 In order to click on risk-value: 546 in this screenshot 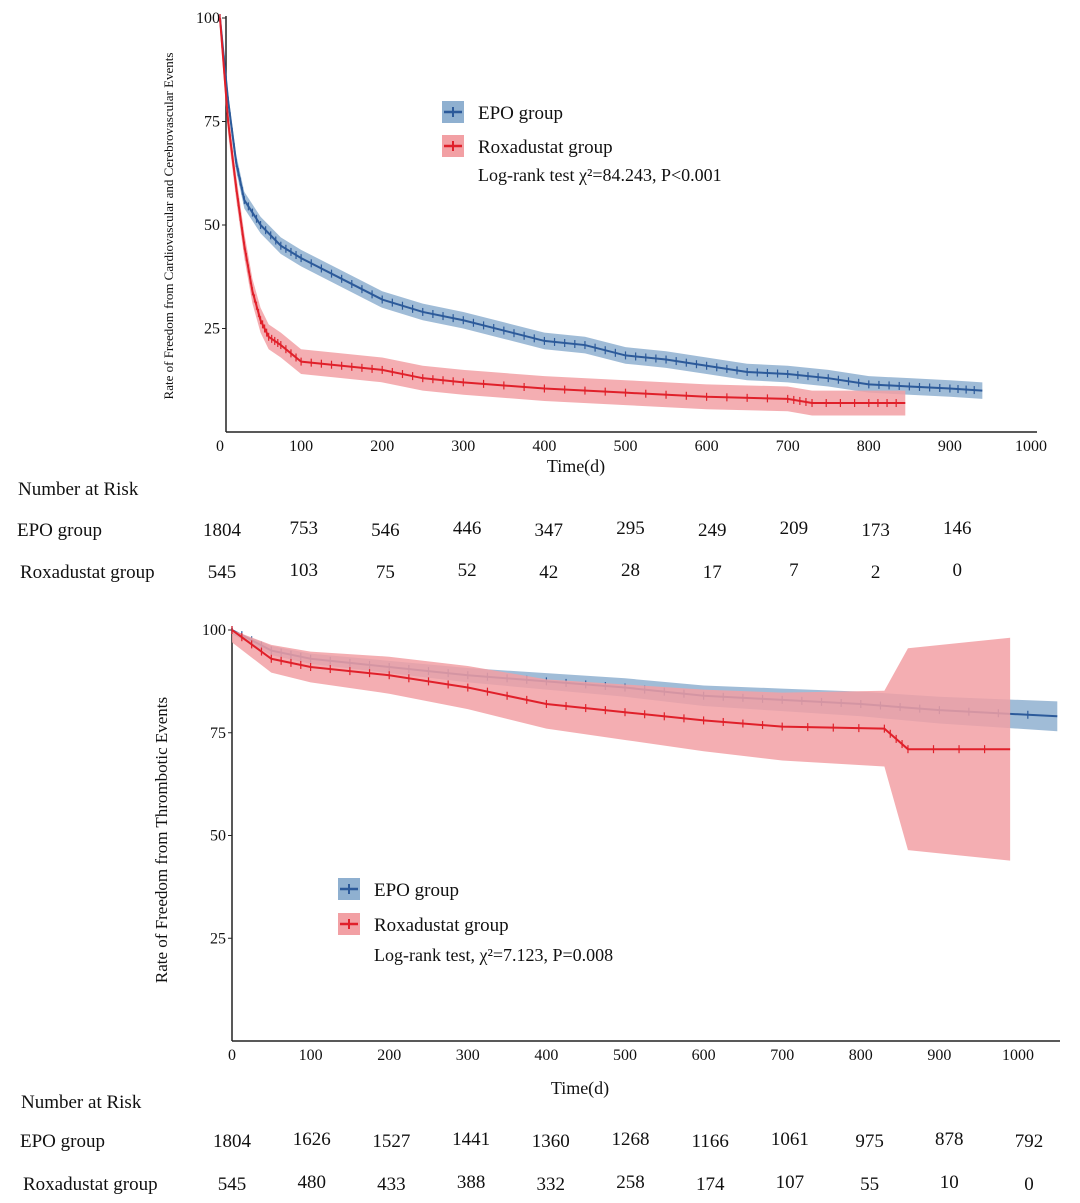, I will do `click(385, 530)`.